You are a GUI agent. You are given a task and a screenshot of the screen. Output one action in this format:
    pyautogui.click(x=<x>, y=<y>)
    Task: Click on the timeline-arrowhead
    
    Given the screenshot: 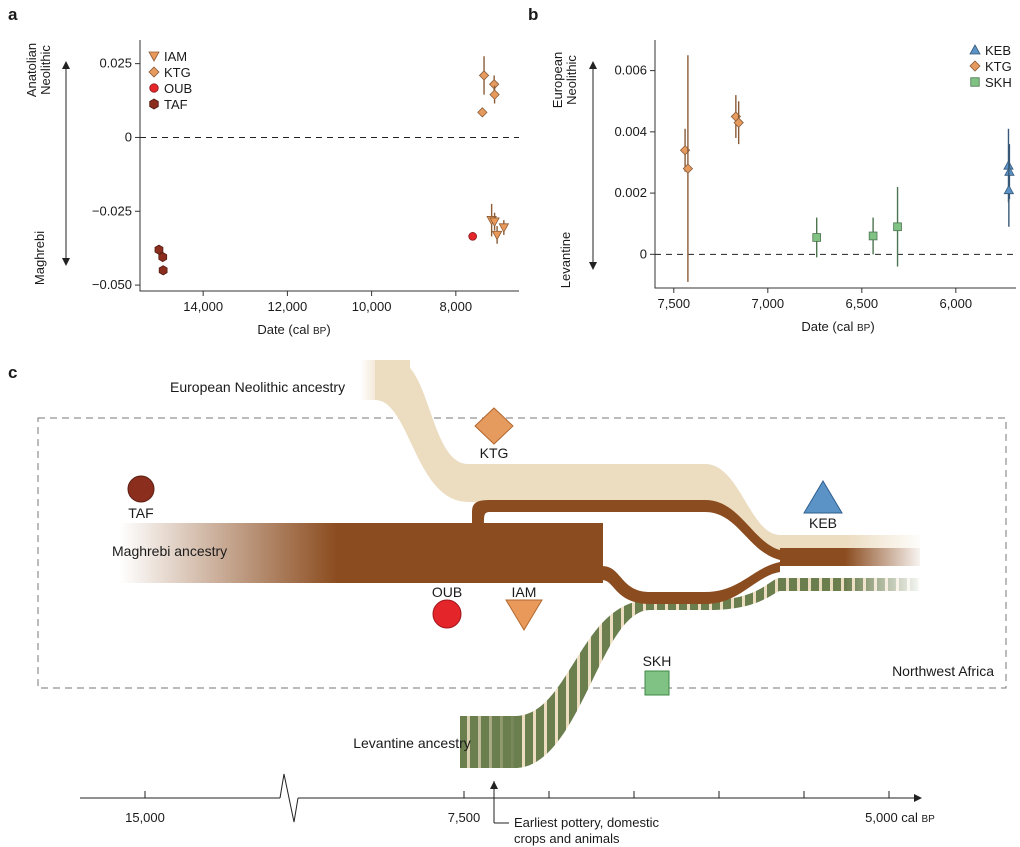 What is the action you would take?
    pyautogui.click(x=918, y=798)
    